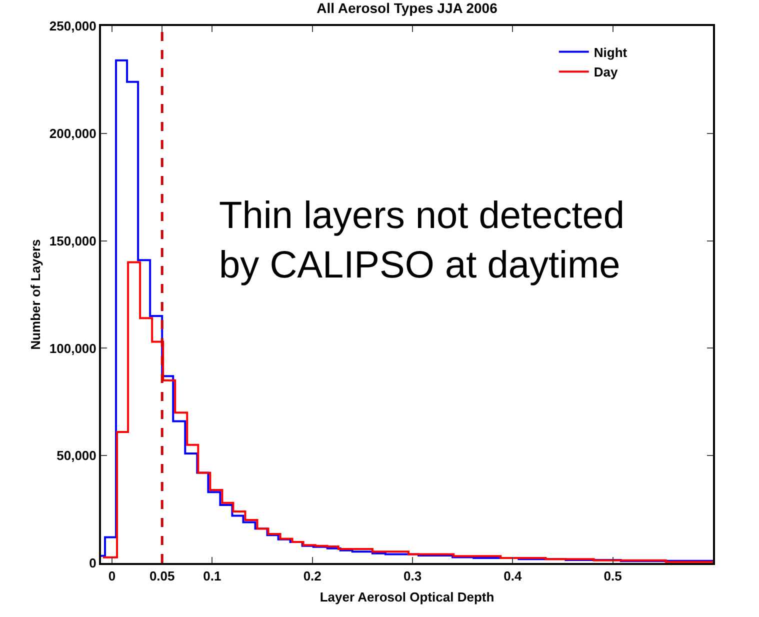 This screenshot has height=617, width=759. What do you see at coordinates (112, 576) in the screenshot?
I see `x-tick-label: 0` at bounding box center [112, 576].